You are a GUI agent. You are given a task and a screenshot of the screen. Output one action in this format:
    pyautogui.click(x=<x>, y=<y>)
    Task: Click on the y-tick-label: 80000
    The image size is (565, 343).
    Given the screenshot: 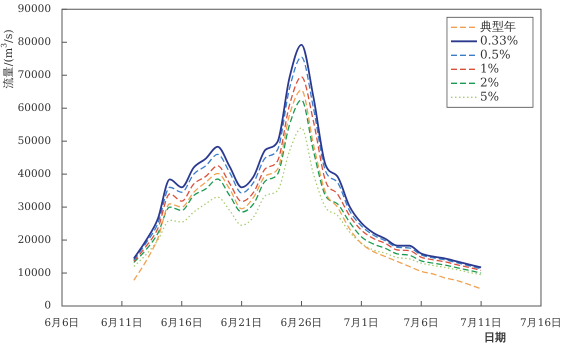 What is the action you would take?
    pyautogui.click(x=34, y=42)
    